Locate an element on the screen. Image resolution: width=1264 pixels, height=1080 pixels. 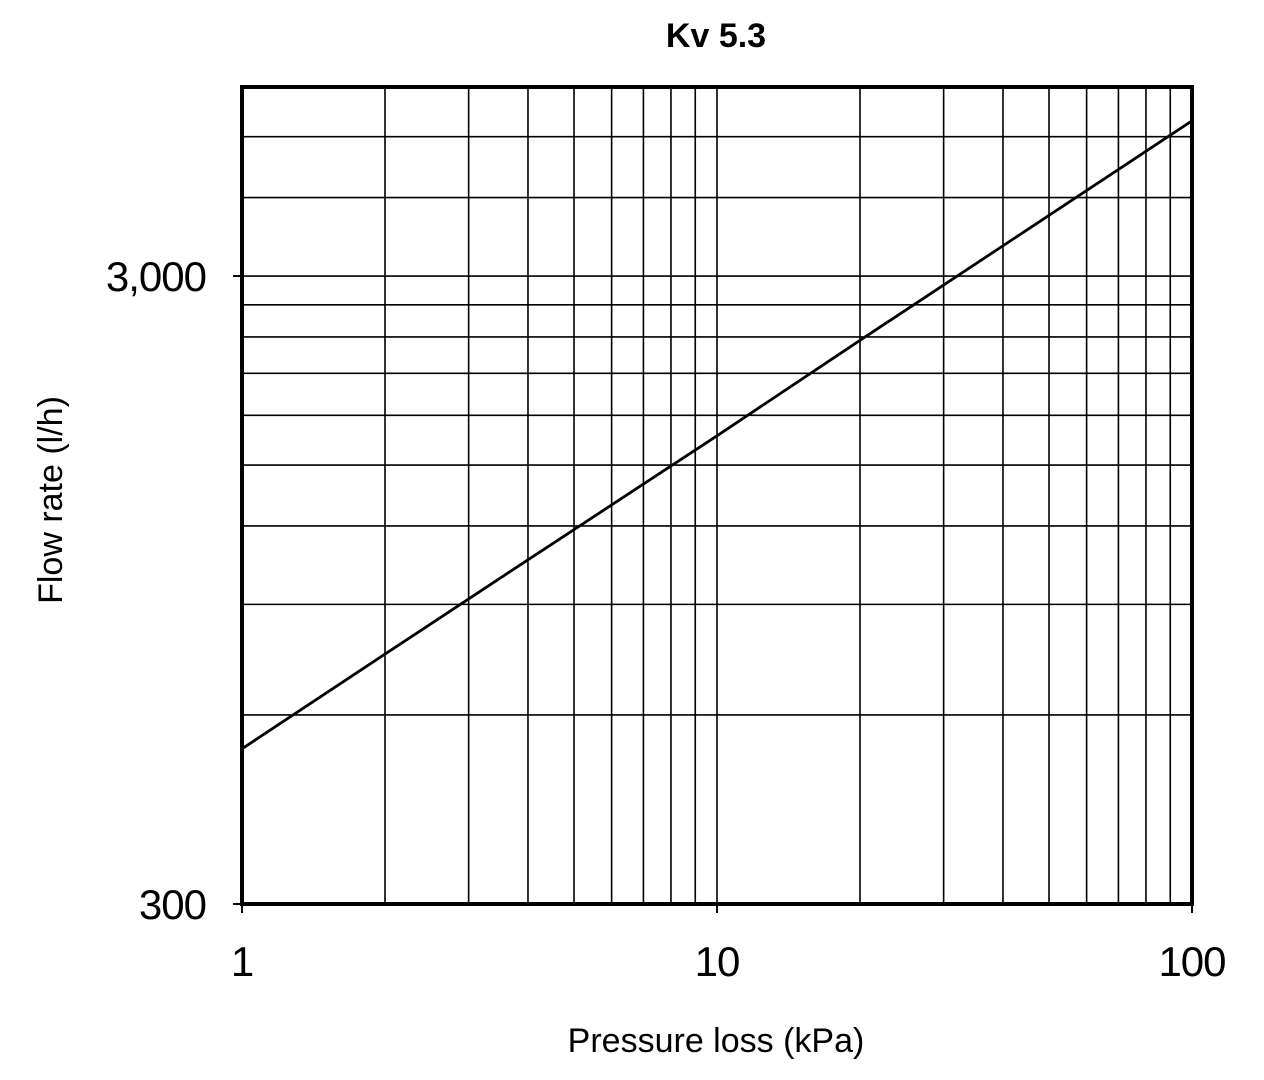
y-axis-label: Flow rate (l/h) is located at coordinates (51, 500).